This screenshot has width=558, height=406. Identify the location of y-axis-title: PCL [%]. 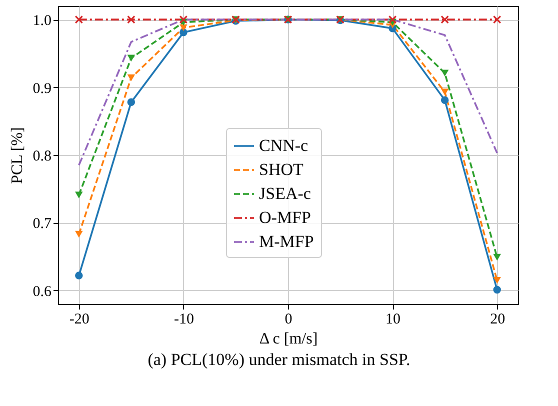
(17, 155).